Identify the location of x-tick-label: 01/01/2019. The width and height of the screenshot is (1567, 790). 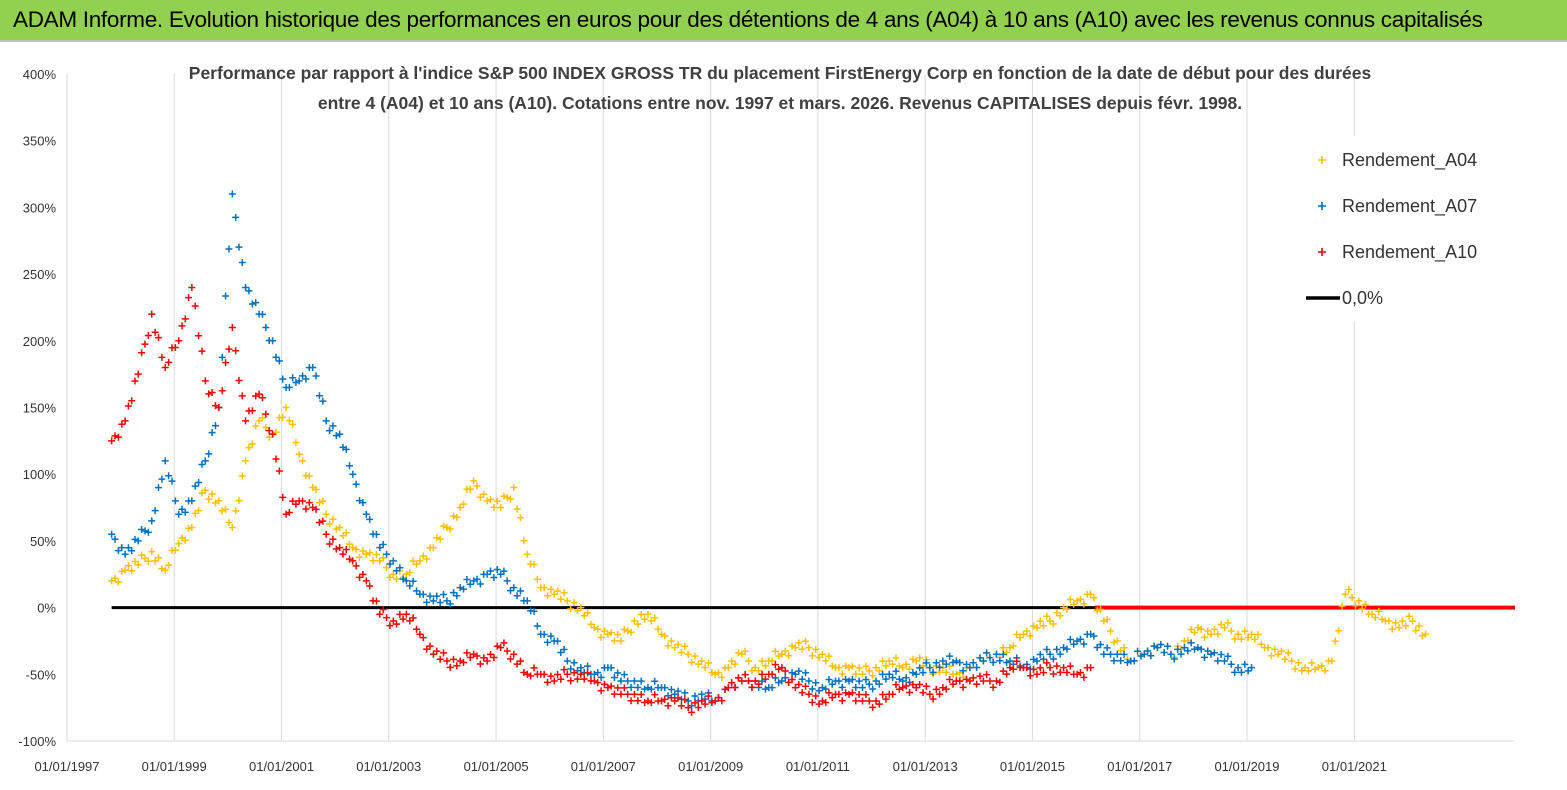
(1246, 766).